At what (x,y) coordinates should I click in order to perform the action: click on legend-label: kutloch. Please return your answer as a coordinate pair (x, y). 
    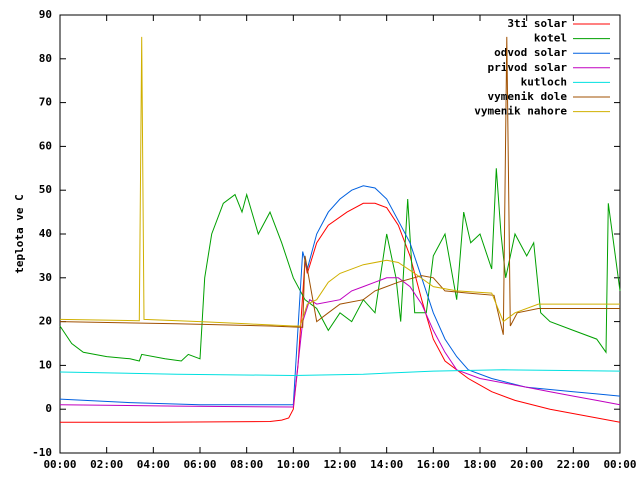
    Looking at the image, I should click on (544, 81).